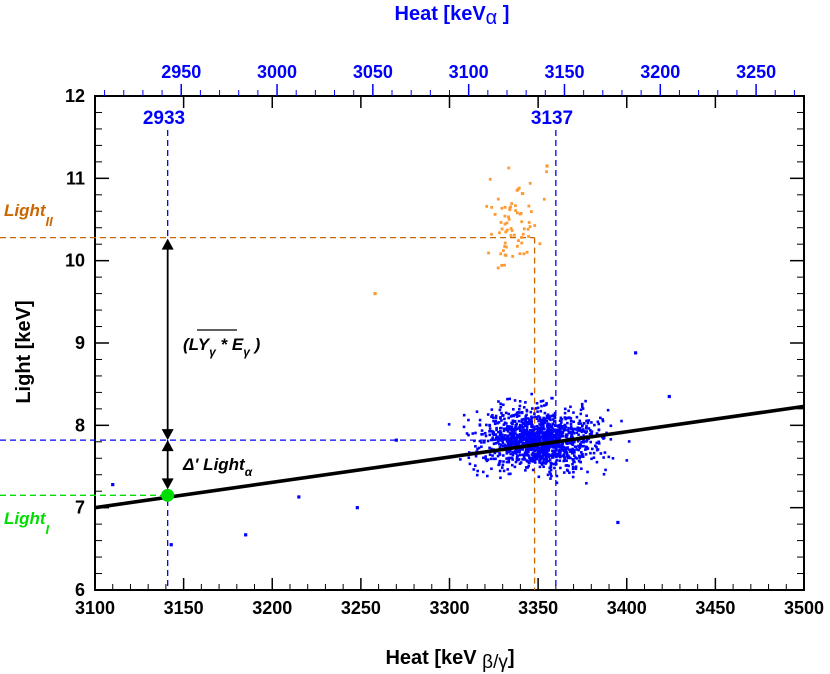 This screenshot has width=830, height=674. What do you see at coordinates (24, 351) in the screenshot?
I see `y-axis-label: Light [keV]` at bounding box center [24, 351].